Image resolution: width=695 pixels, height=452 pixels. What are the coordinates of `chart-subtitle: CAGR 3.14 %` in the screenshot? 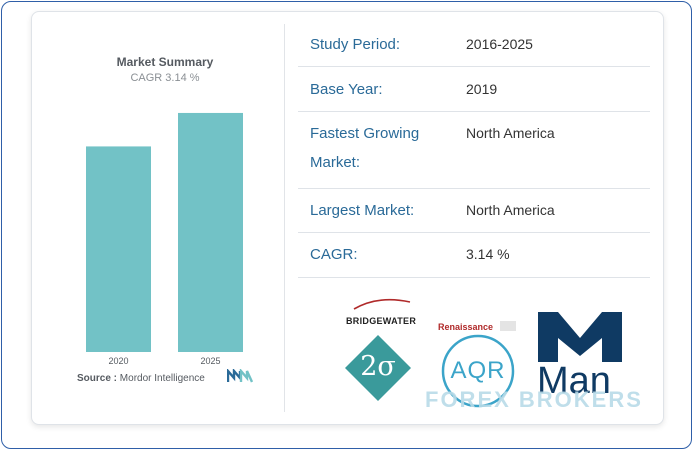 It's located at (165, 78).